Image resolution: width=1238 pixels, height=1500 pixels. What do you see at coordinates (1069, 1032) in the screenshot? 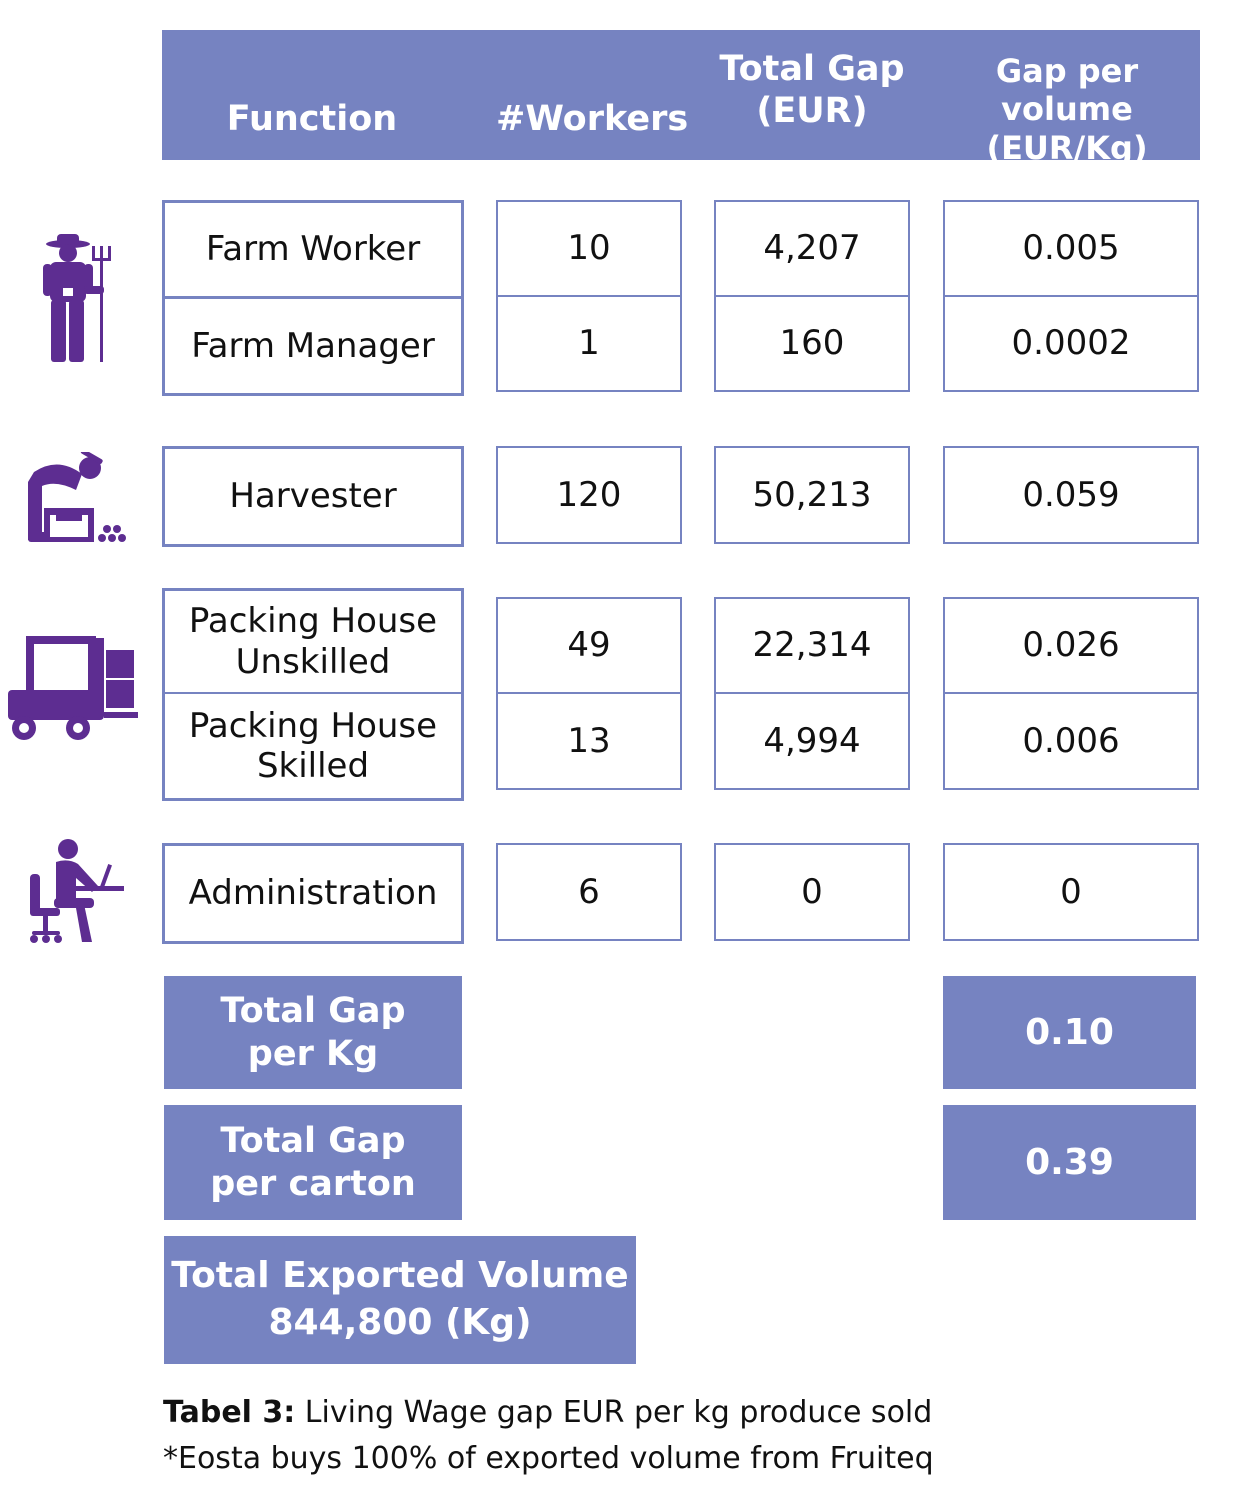
I see `total-gap-per-kg-value: 0.10` at bounding box center [1069, 1032].